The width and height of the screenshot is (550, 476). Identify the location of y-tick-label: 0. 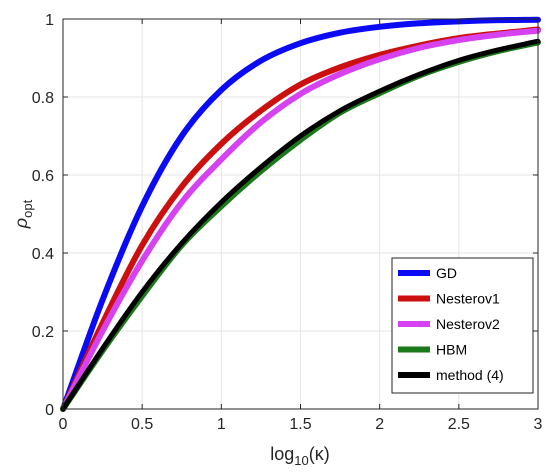
(49, 410).